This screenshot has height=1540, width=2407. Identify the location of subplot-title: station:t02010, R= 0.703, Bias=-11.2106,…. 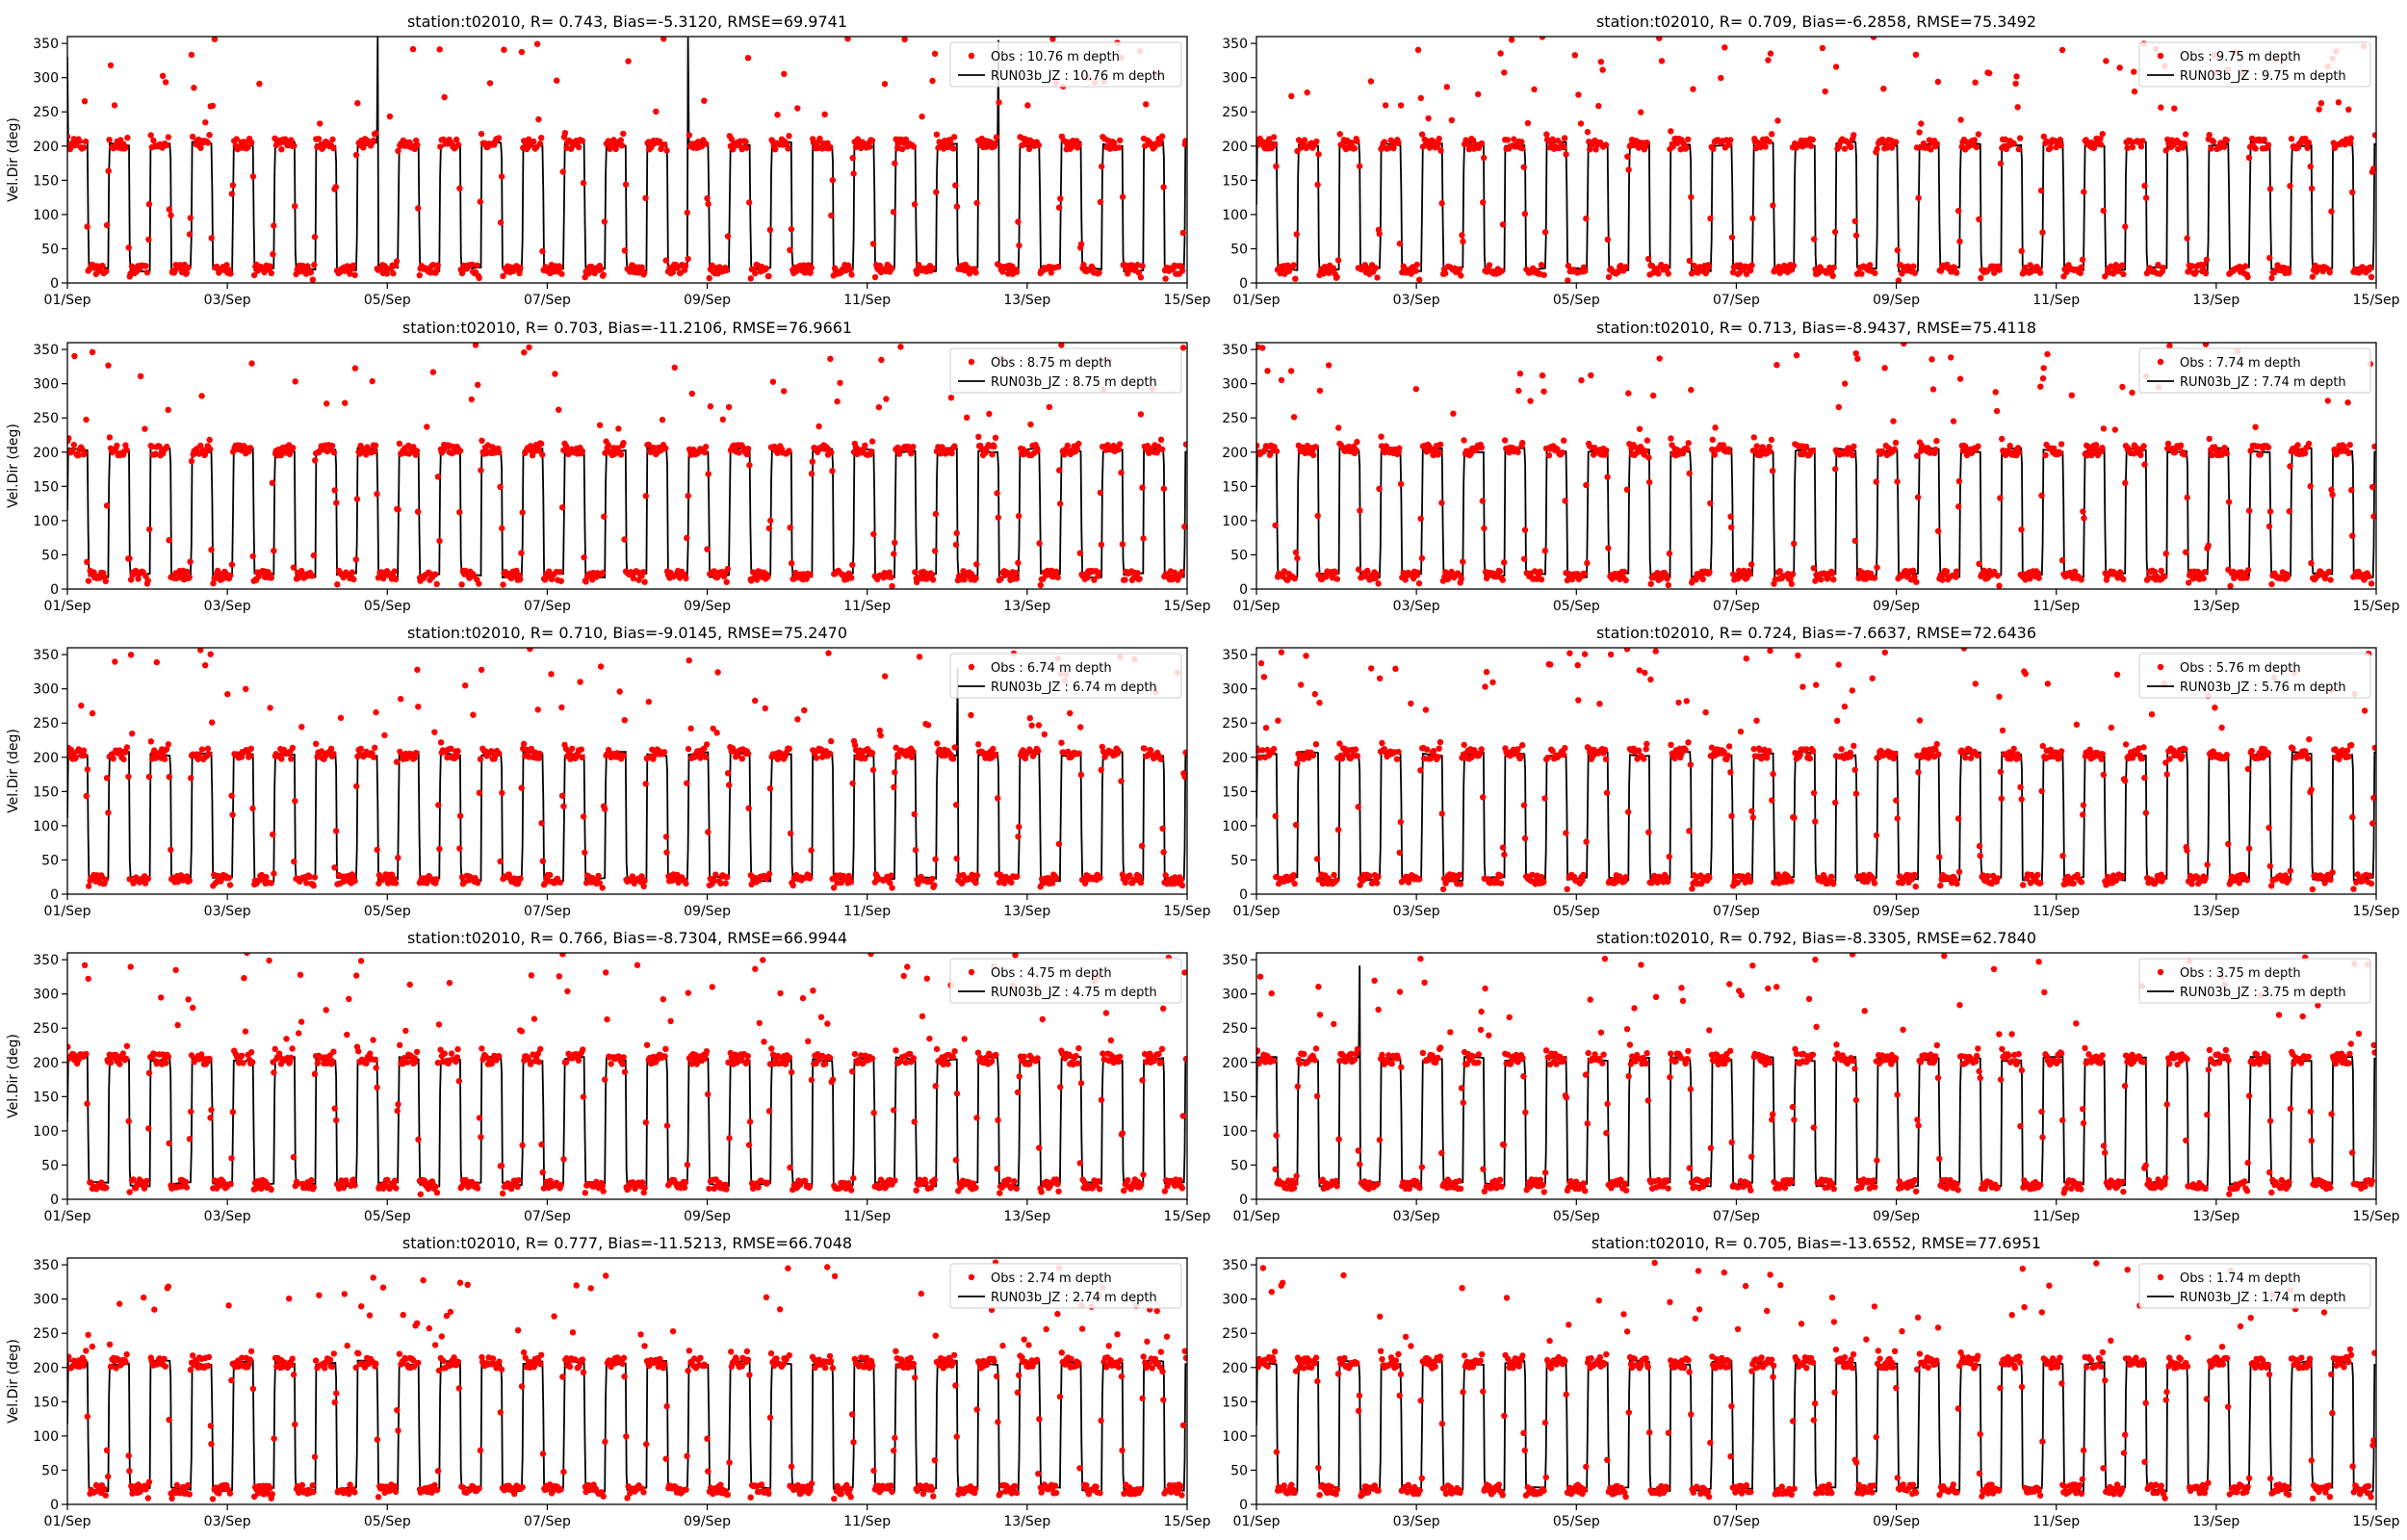
(627, 328).